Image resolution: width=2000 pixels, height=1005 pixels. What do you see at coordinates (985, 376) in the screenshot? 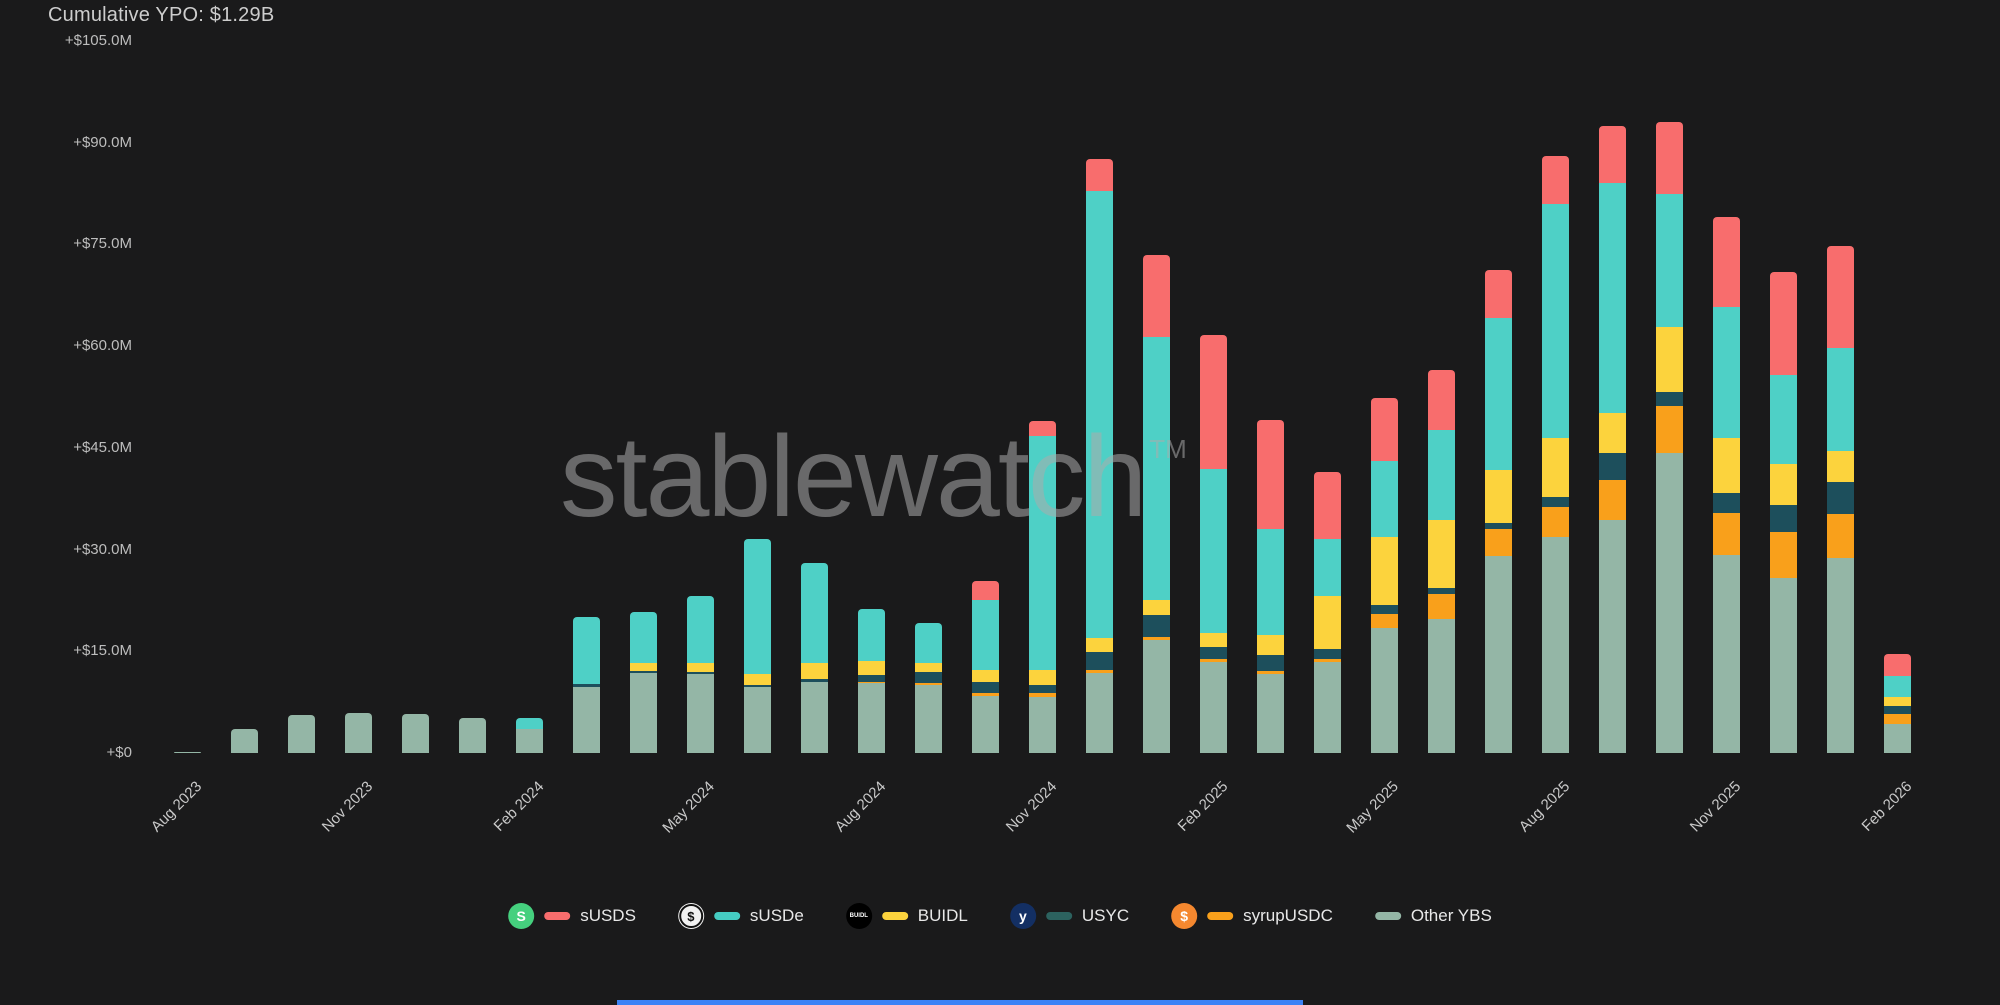
I see `bar-oct-2024` at bounding box center [985, 376].